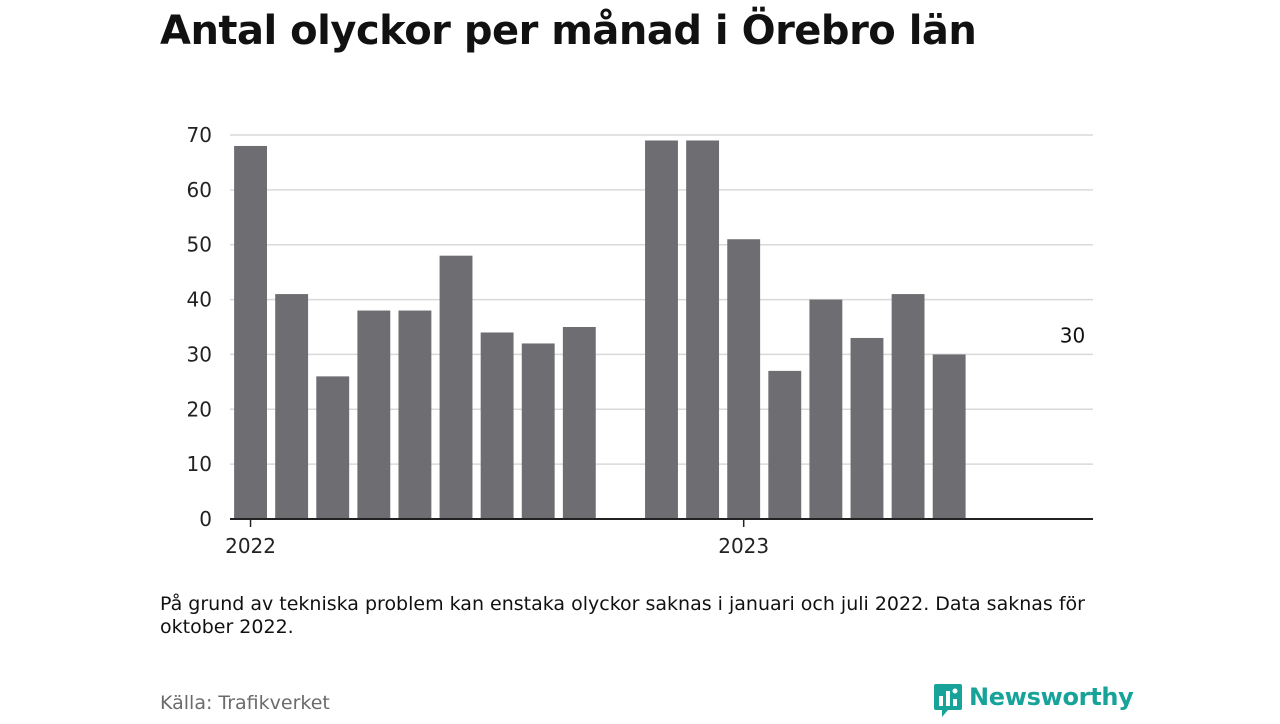 The image size is (1280, 724). What do you see at coordinates (245, 703) in the screenshot?
I see `source-text: Källa: Trafikverket` at bounding box center [245, 703].